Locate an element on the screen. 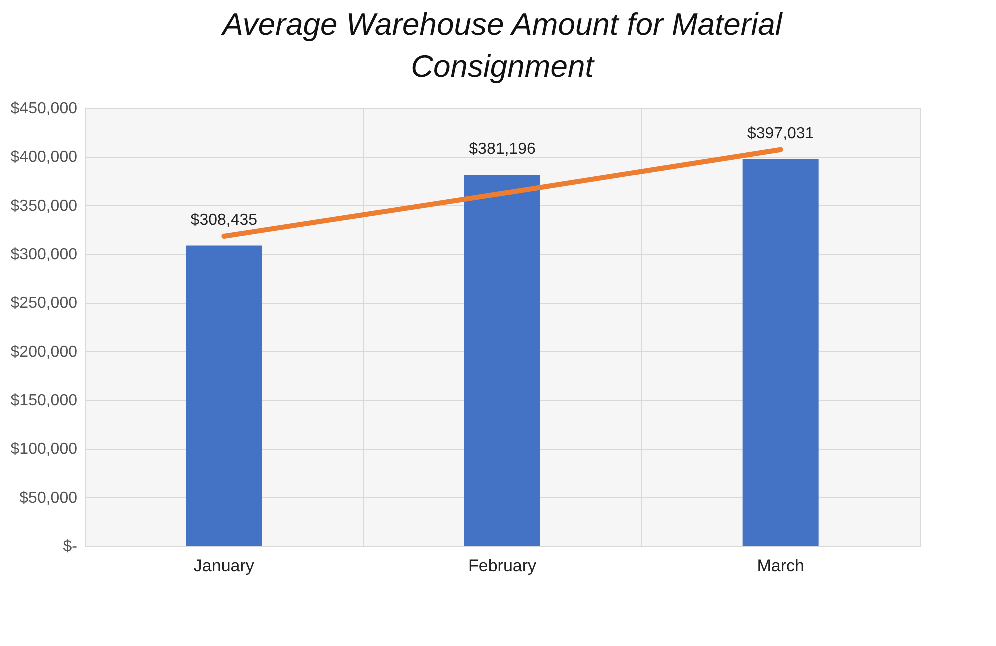  y-tick-label: $350,000 is located at coordinates (44, 206).